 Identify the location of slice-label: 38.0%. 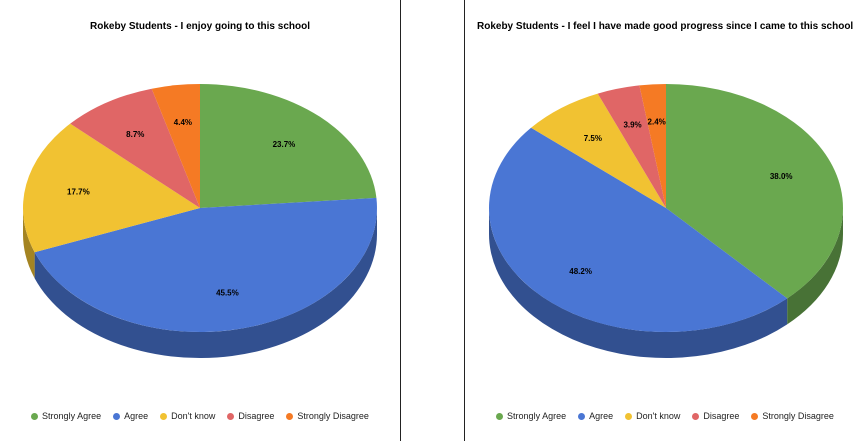
(781, 176).